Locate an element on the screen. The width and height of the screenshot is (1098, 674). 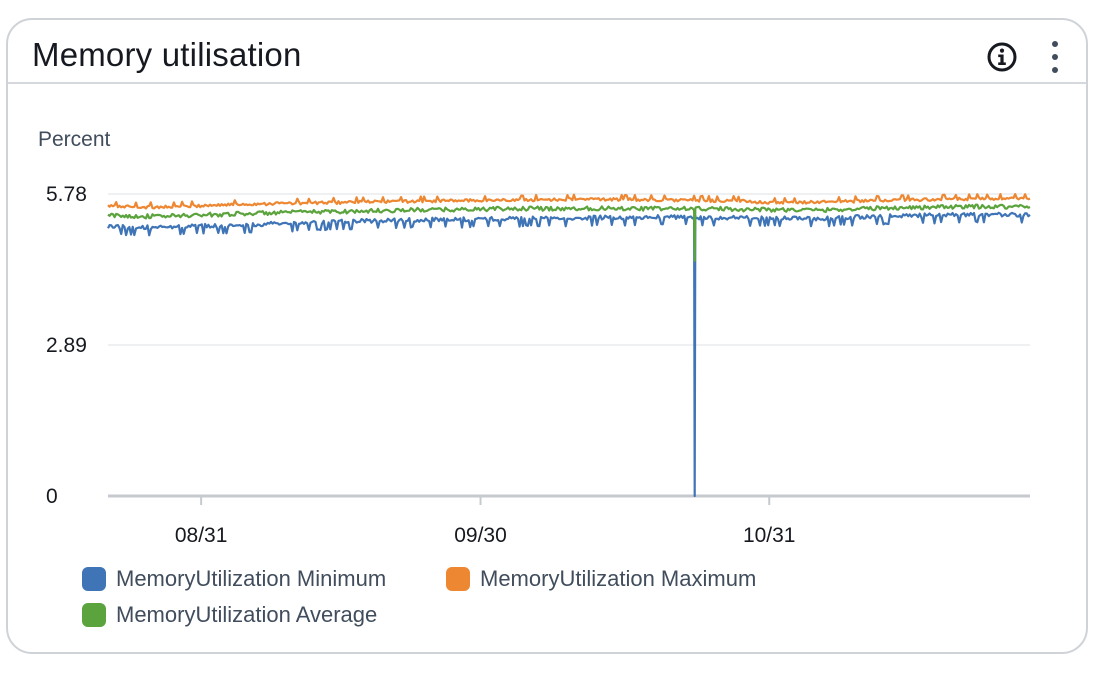
x-tick-label: 10/31 is located at coordinates (769, 535).